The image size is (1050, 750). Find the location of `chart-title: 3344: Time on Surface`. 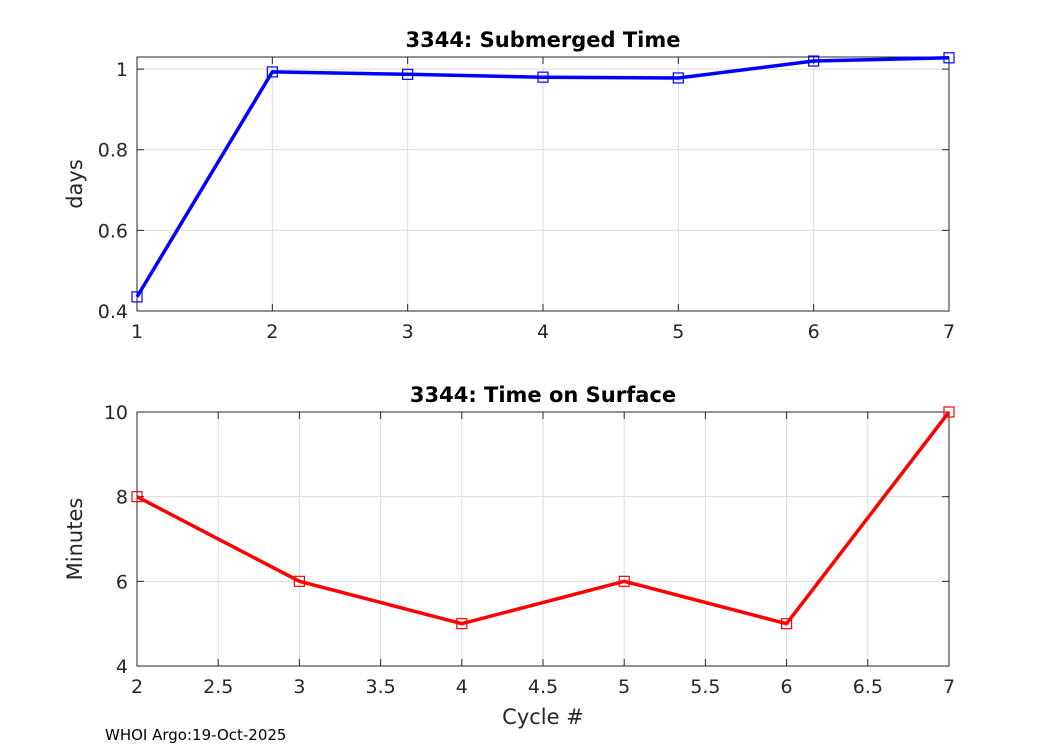

chart-title: 3344: Time on Surface is located at coordinates (543, 395).